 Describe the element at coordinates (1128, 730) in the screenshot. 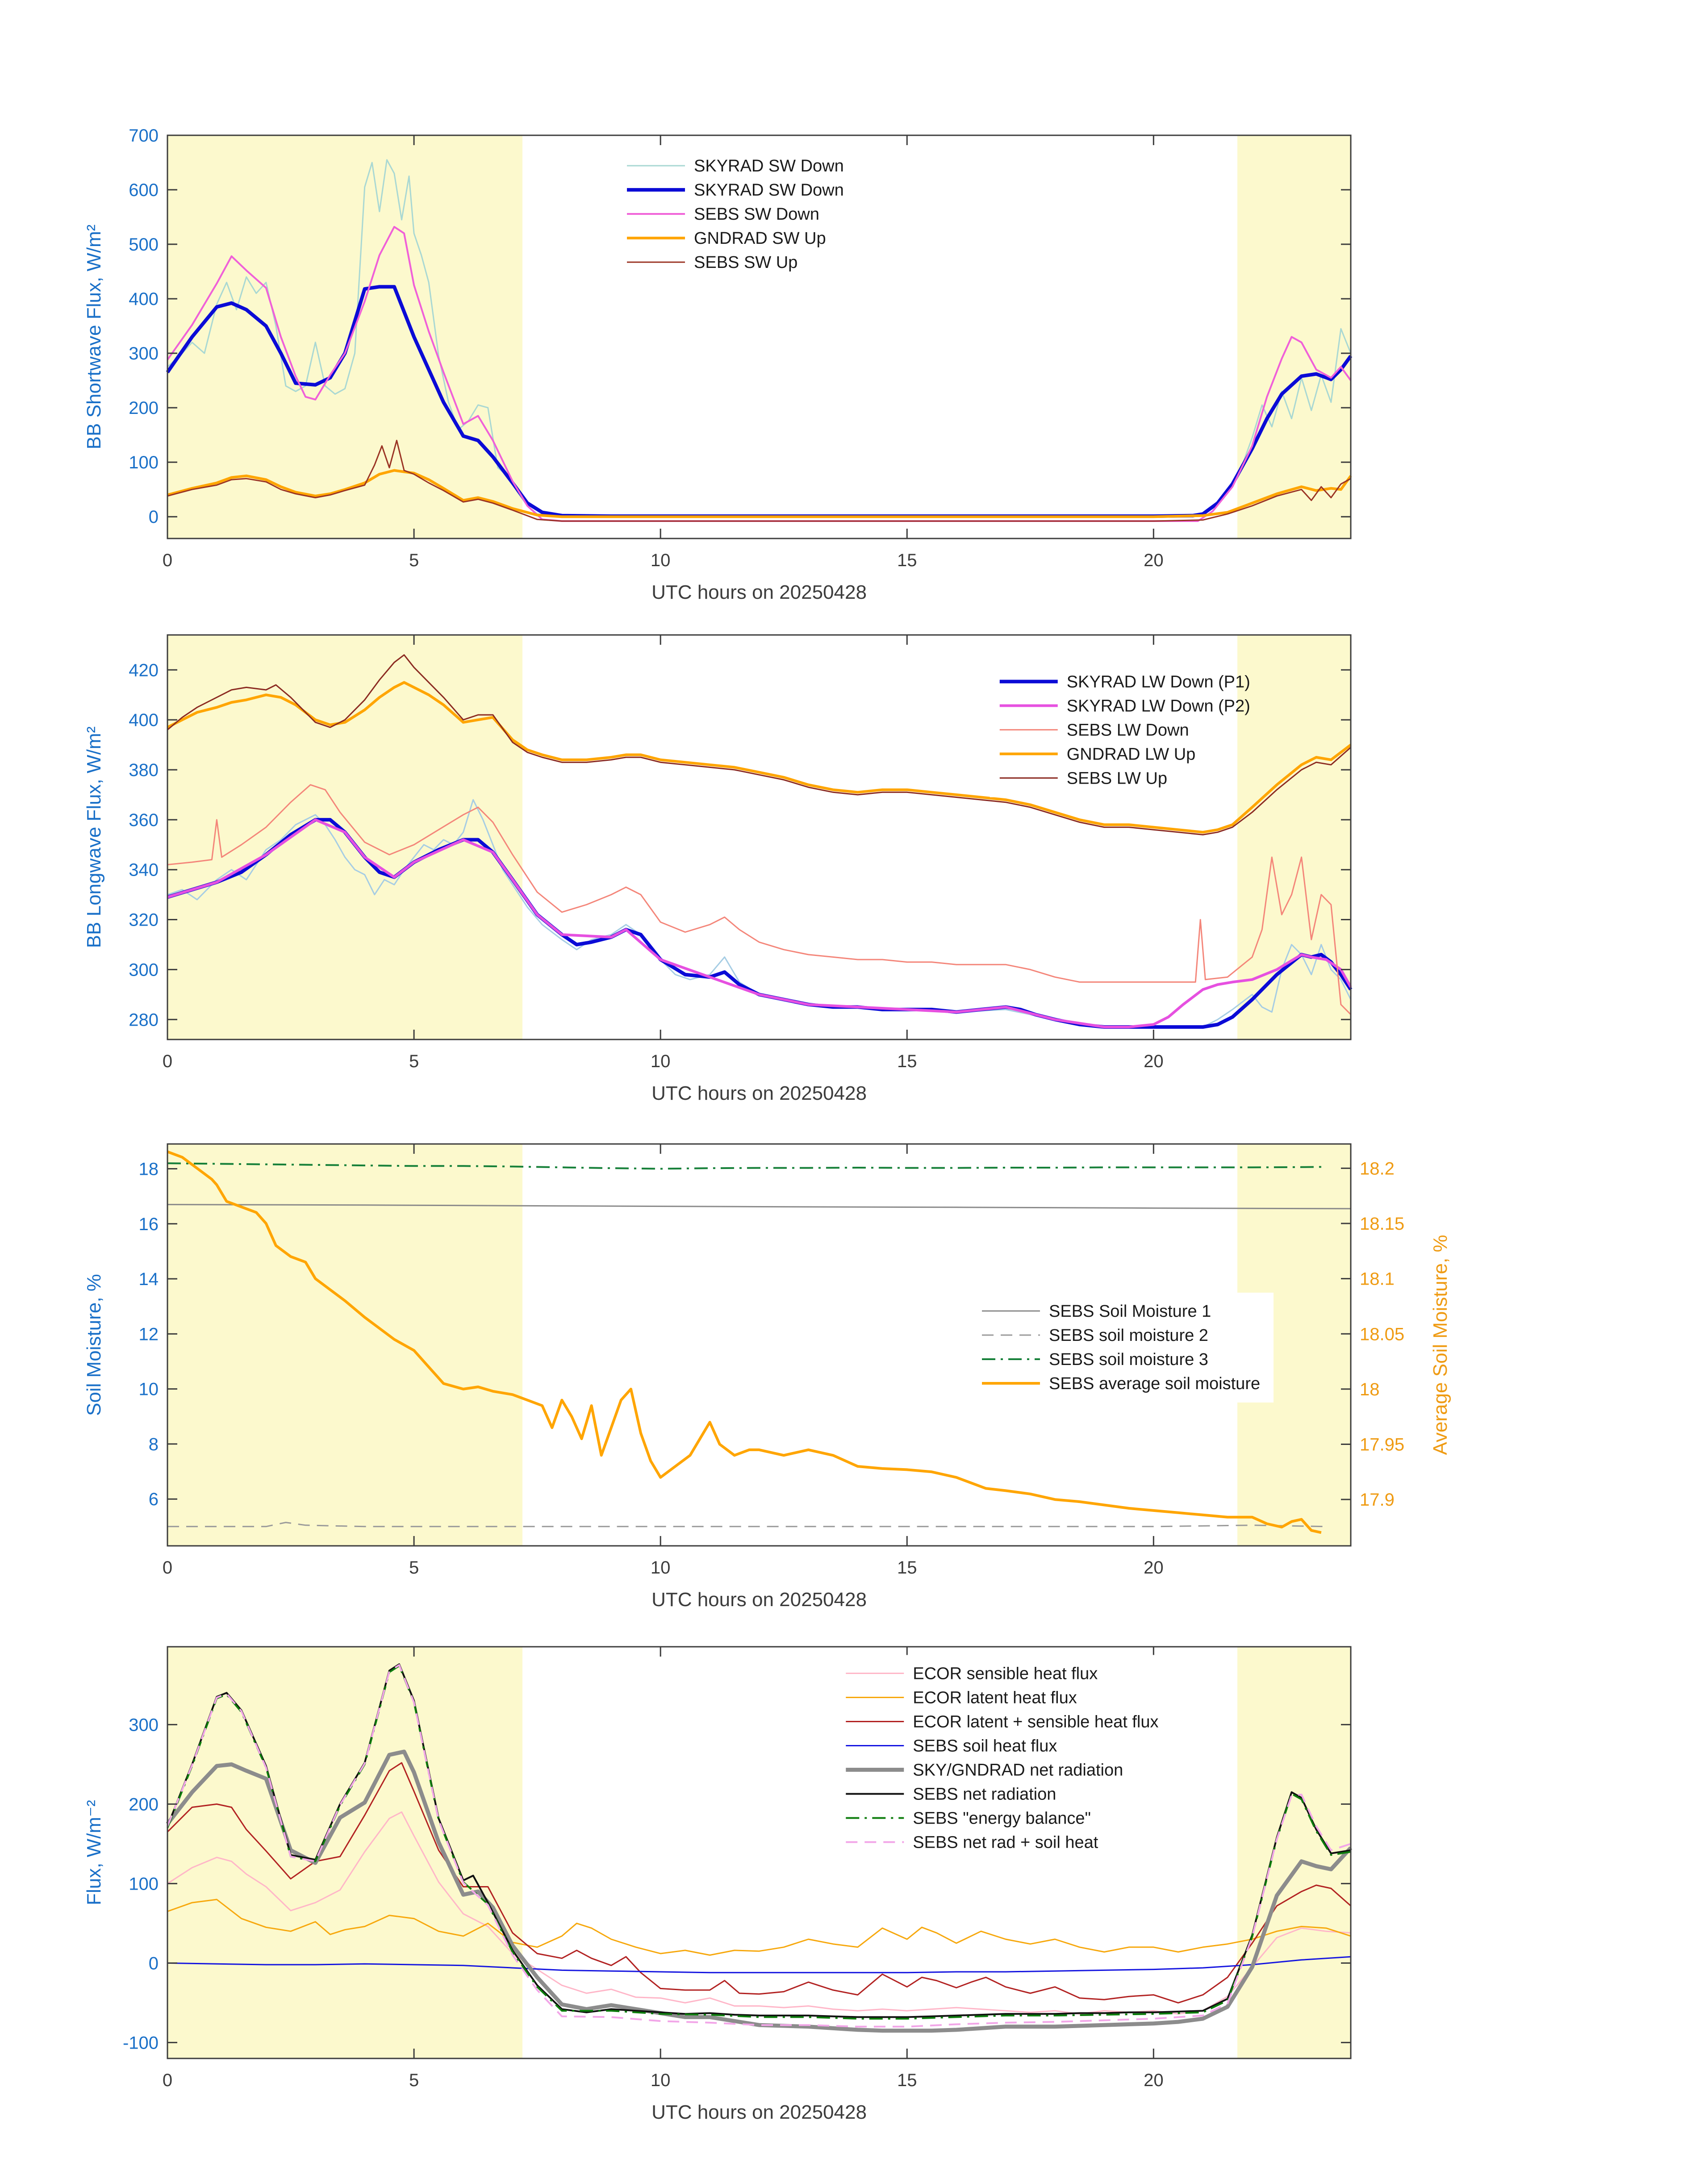

I see `legend-label: SEBS LW Down` at that location.